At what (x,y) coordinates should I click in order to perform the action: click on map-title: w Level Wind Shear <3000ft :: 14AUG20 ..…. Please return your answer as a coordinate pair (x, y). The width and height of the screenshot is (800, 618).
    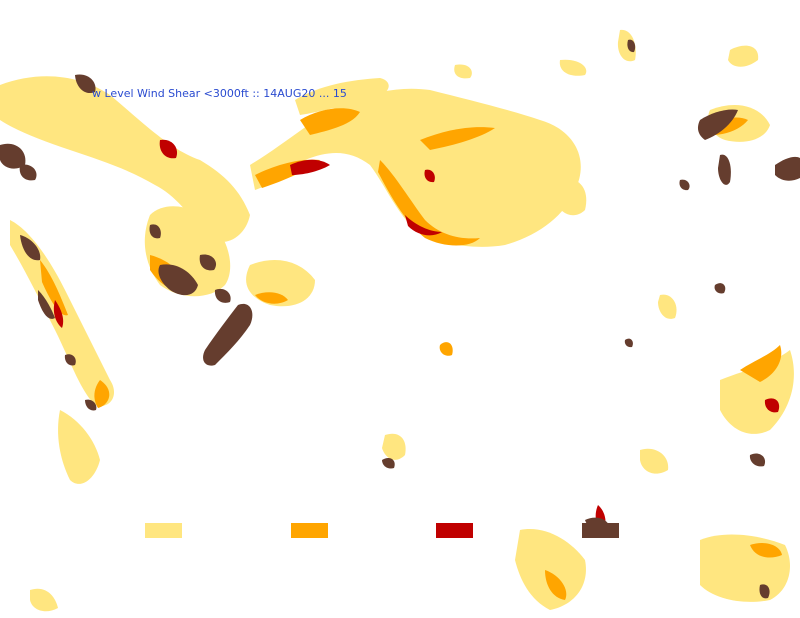
    Looking at the image, I should click on (219, 93).